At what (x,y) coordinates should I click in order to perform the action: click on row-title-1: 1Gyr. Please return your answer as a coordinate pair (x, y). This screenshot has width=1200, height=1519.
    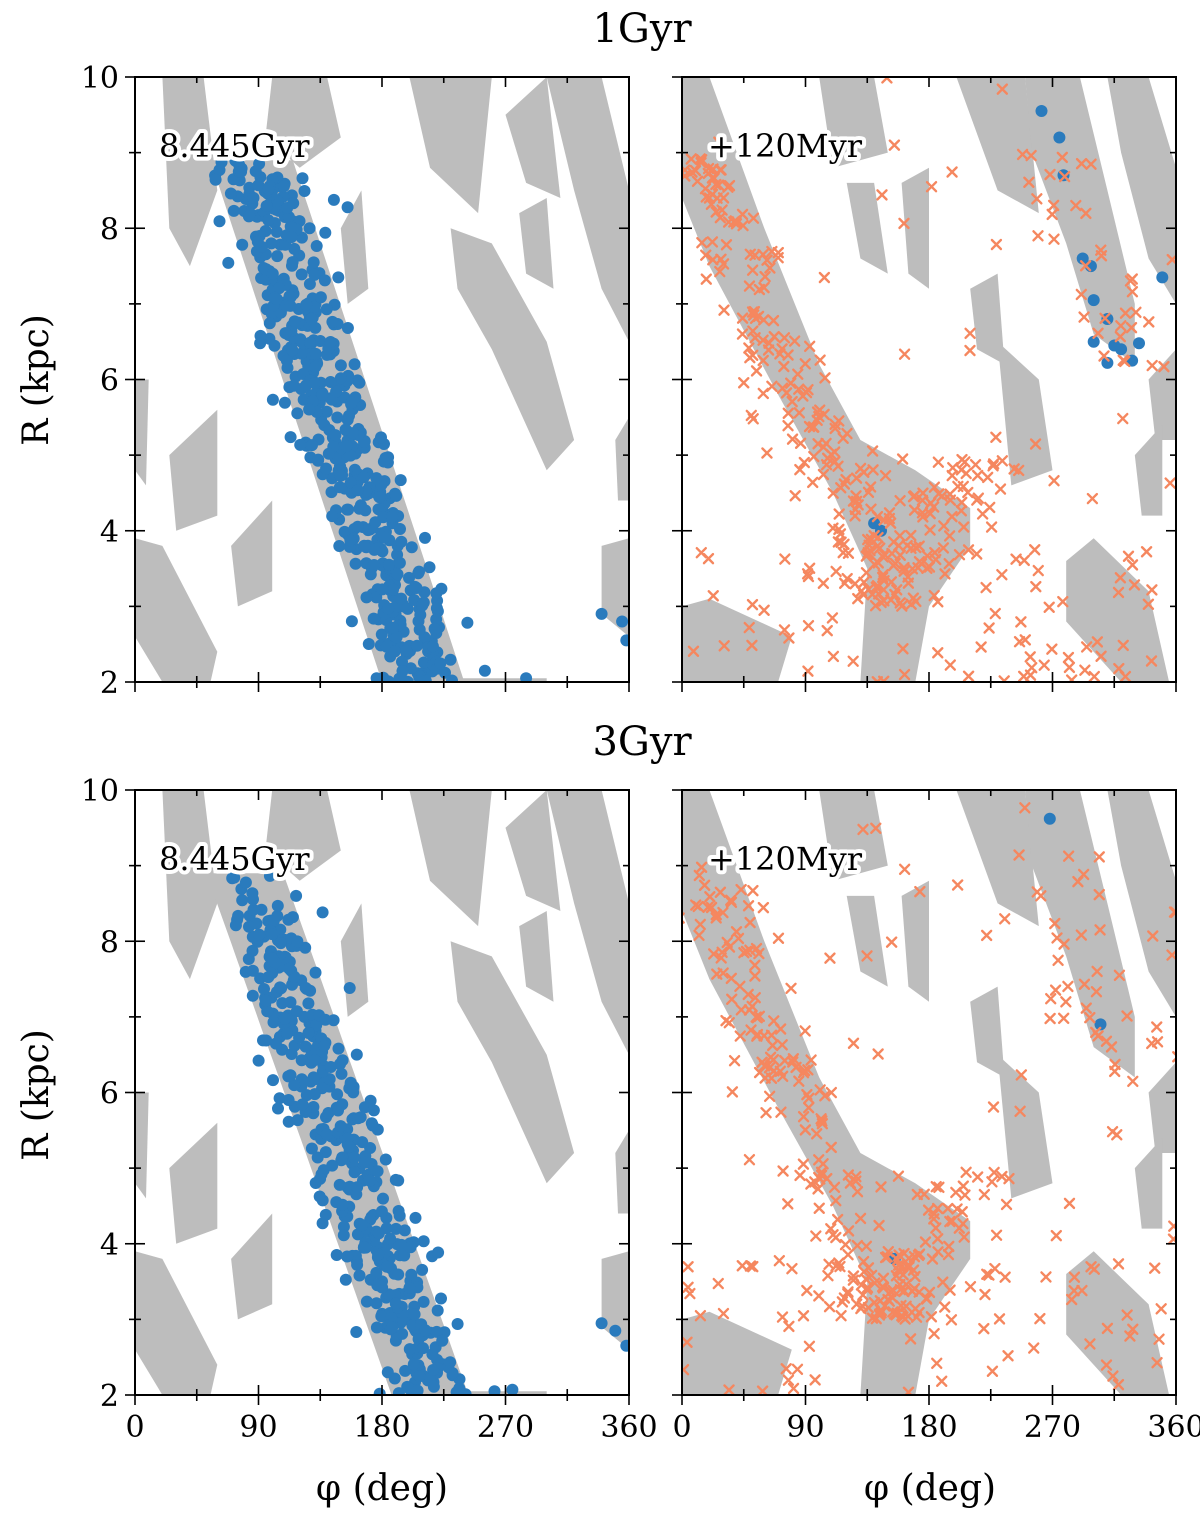
    Looking at the image, I should click on (642, 29).